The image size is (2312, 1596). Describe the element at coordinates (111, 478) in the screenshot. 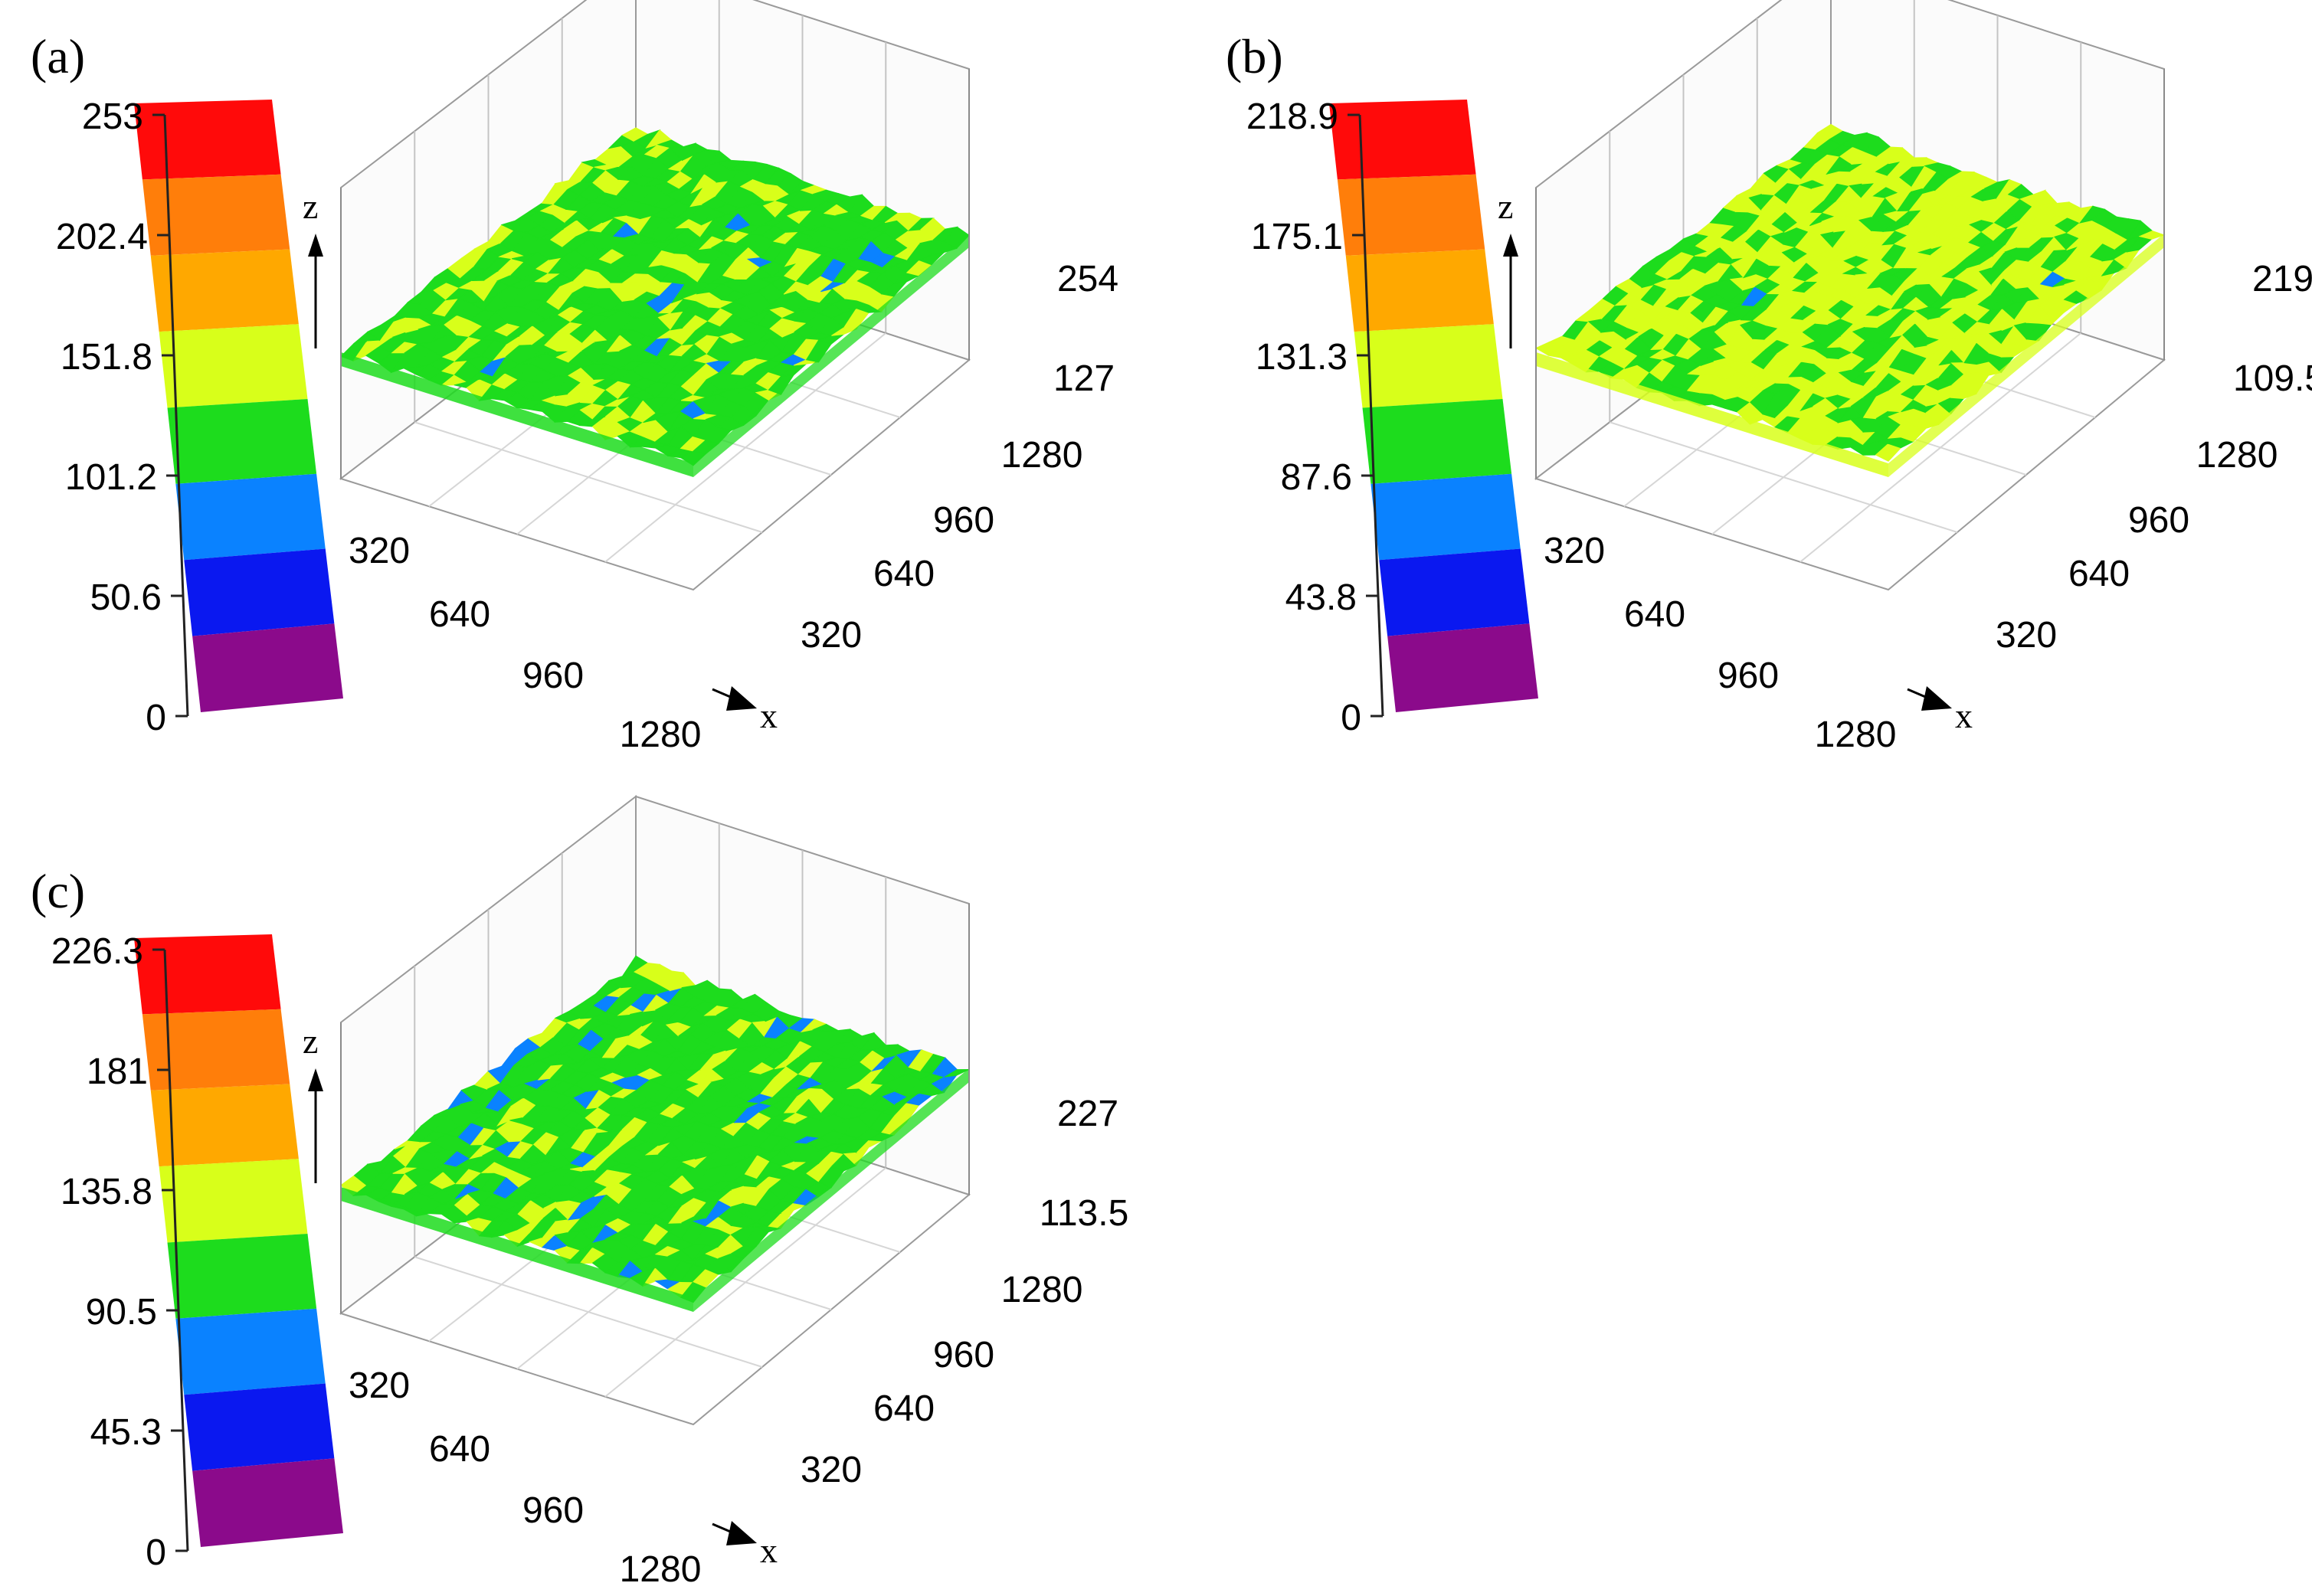

I see `colorbar-tick-label: 101.2` at that location.